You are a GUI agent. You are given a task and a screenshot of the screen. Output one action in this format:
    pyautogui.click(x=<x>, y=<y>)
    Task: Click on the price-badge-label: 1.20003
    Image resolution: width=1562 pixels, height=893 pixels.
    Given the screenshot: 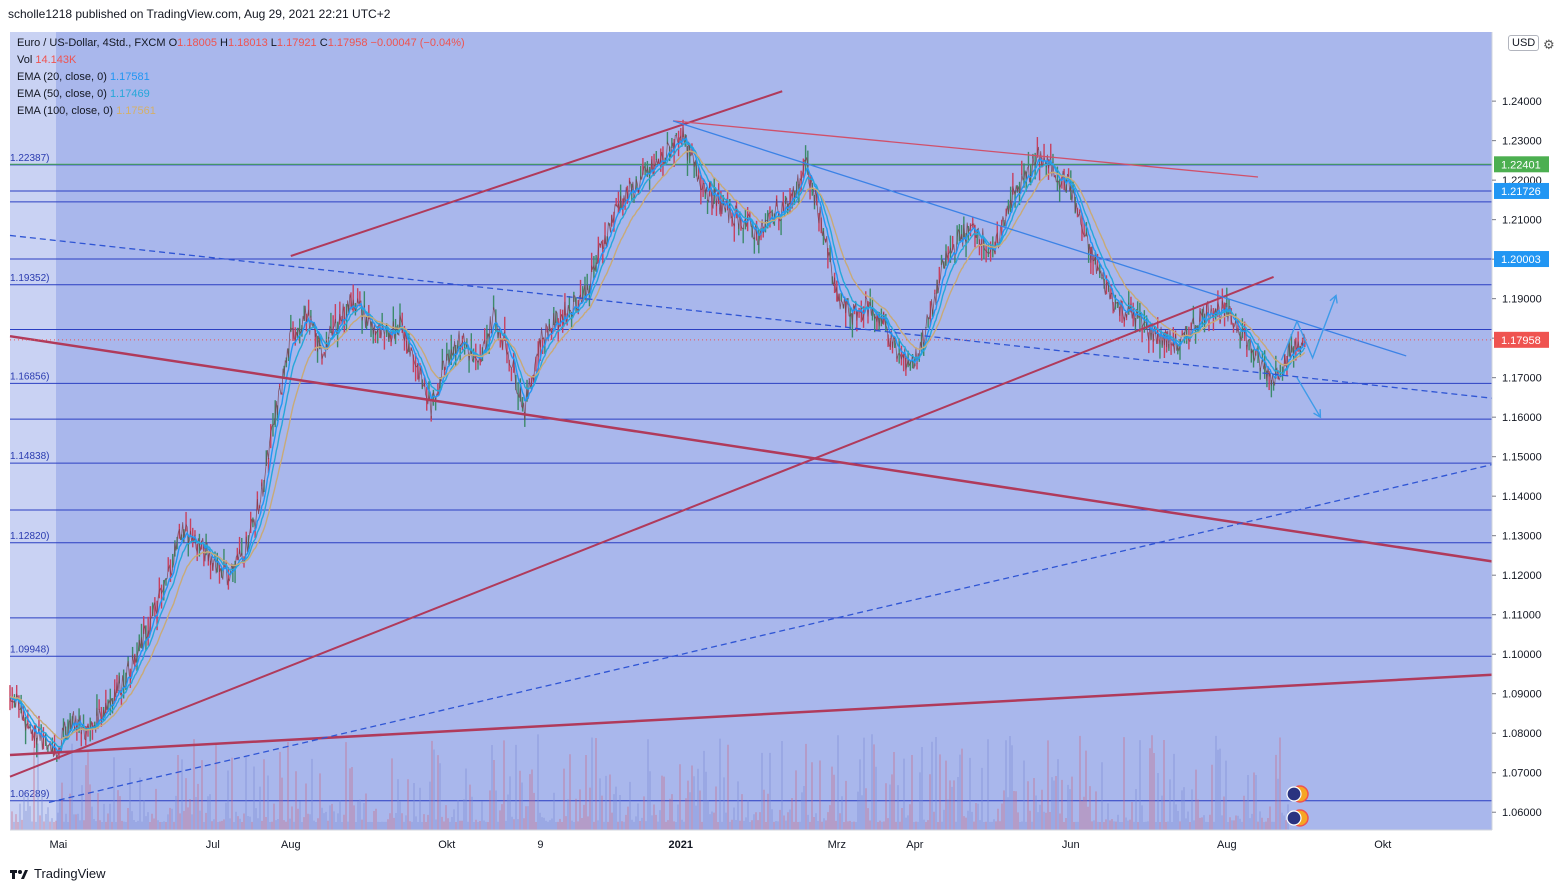 What is the action you would take?
    pyautogui.click(x=1521, y=260)
    